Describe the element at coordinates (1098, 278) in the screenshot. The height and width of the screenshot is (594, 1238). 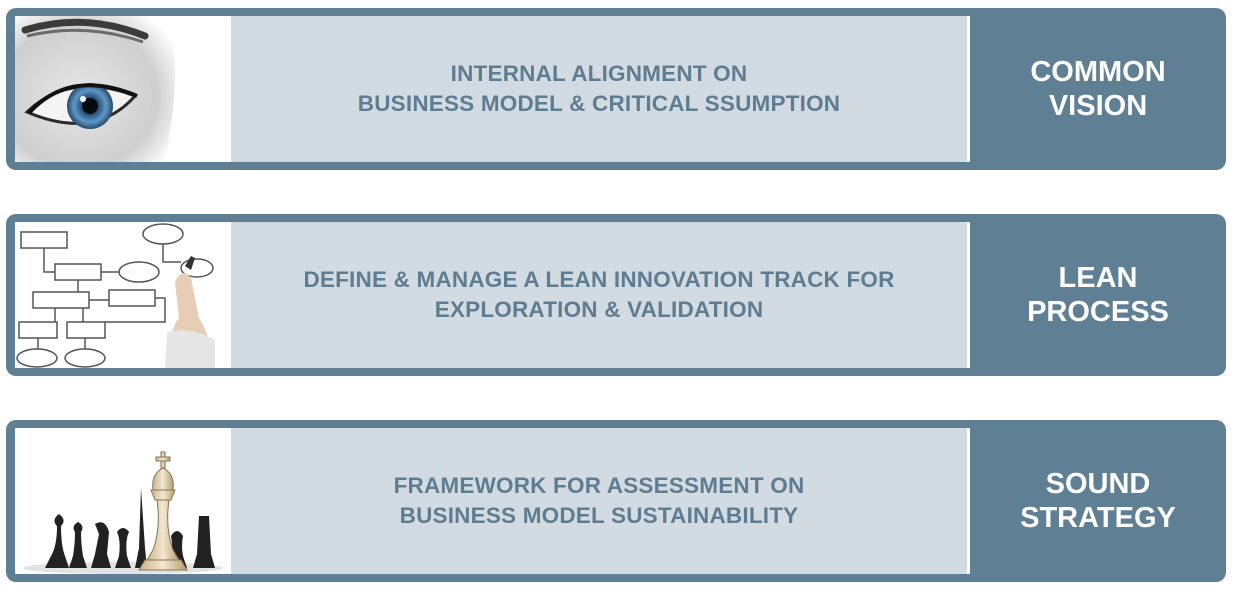
I see `label-line-1: LEAN` at that location.